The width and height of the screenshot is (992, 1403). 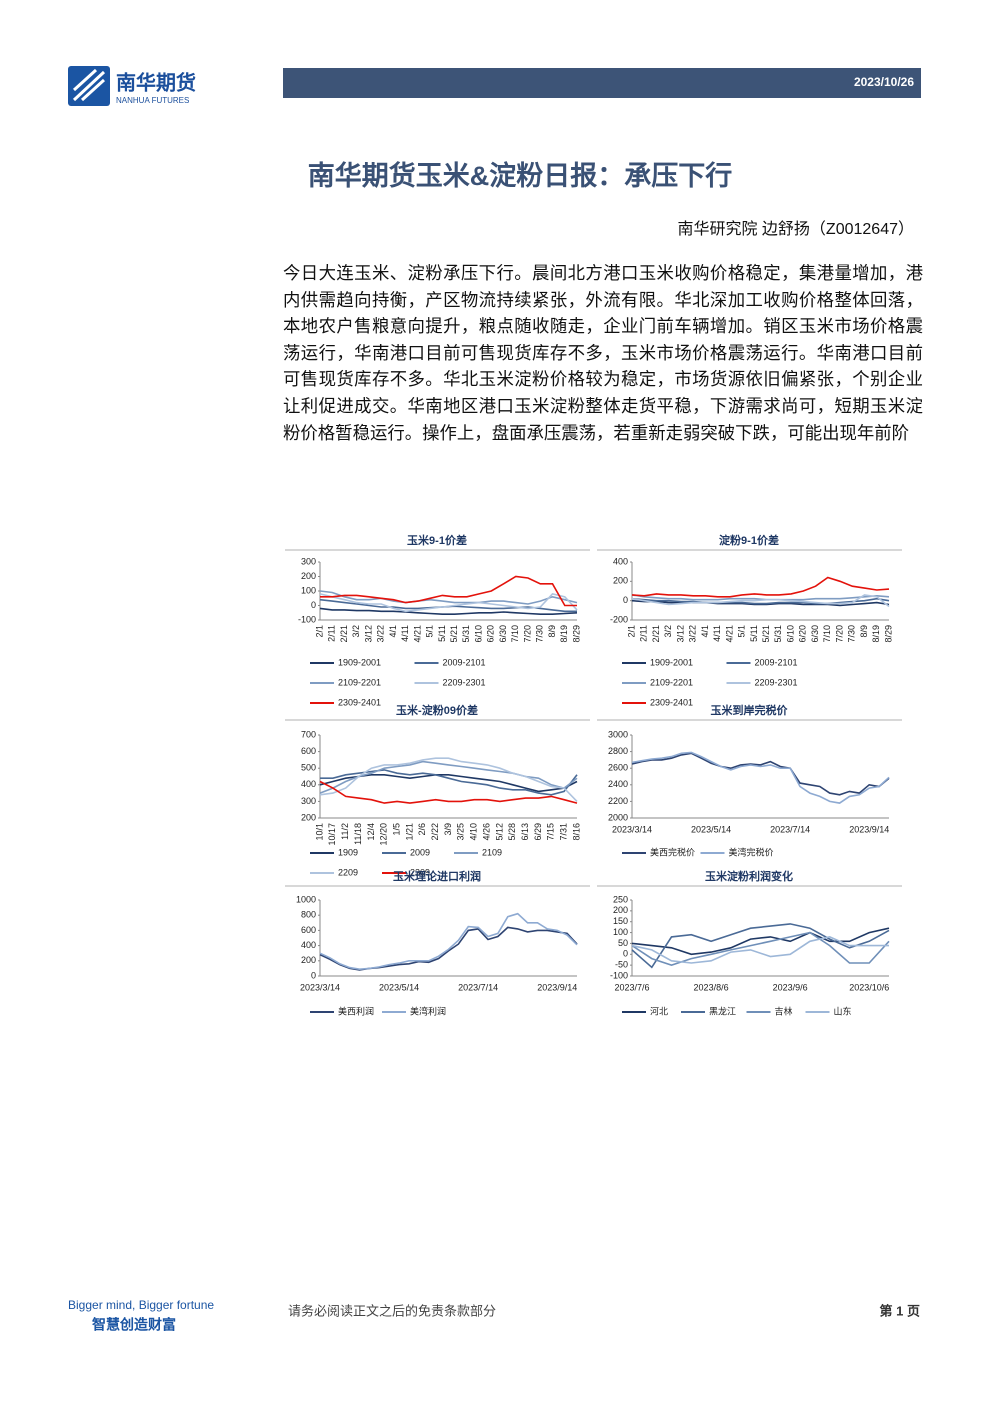 What do you see at coordinates (306, 899) in the screenshot?
I see `y-tick-label: 1000` at bounding box center [306, 899].